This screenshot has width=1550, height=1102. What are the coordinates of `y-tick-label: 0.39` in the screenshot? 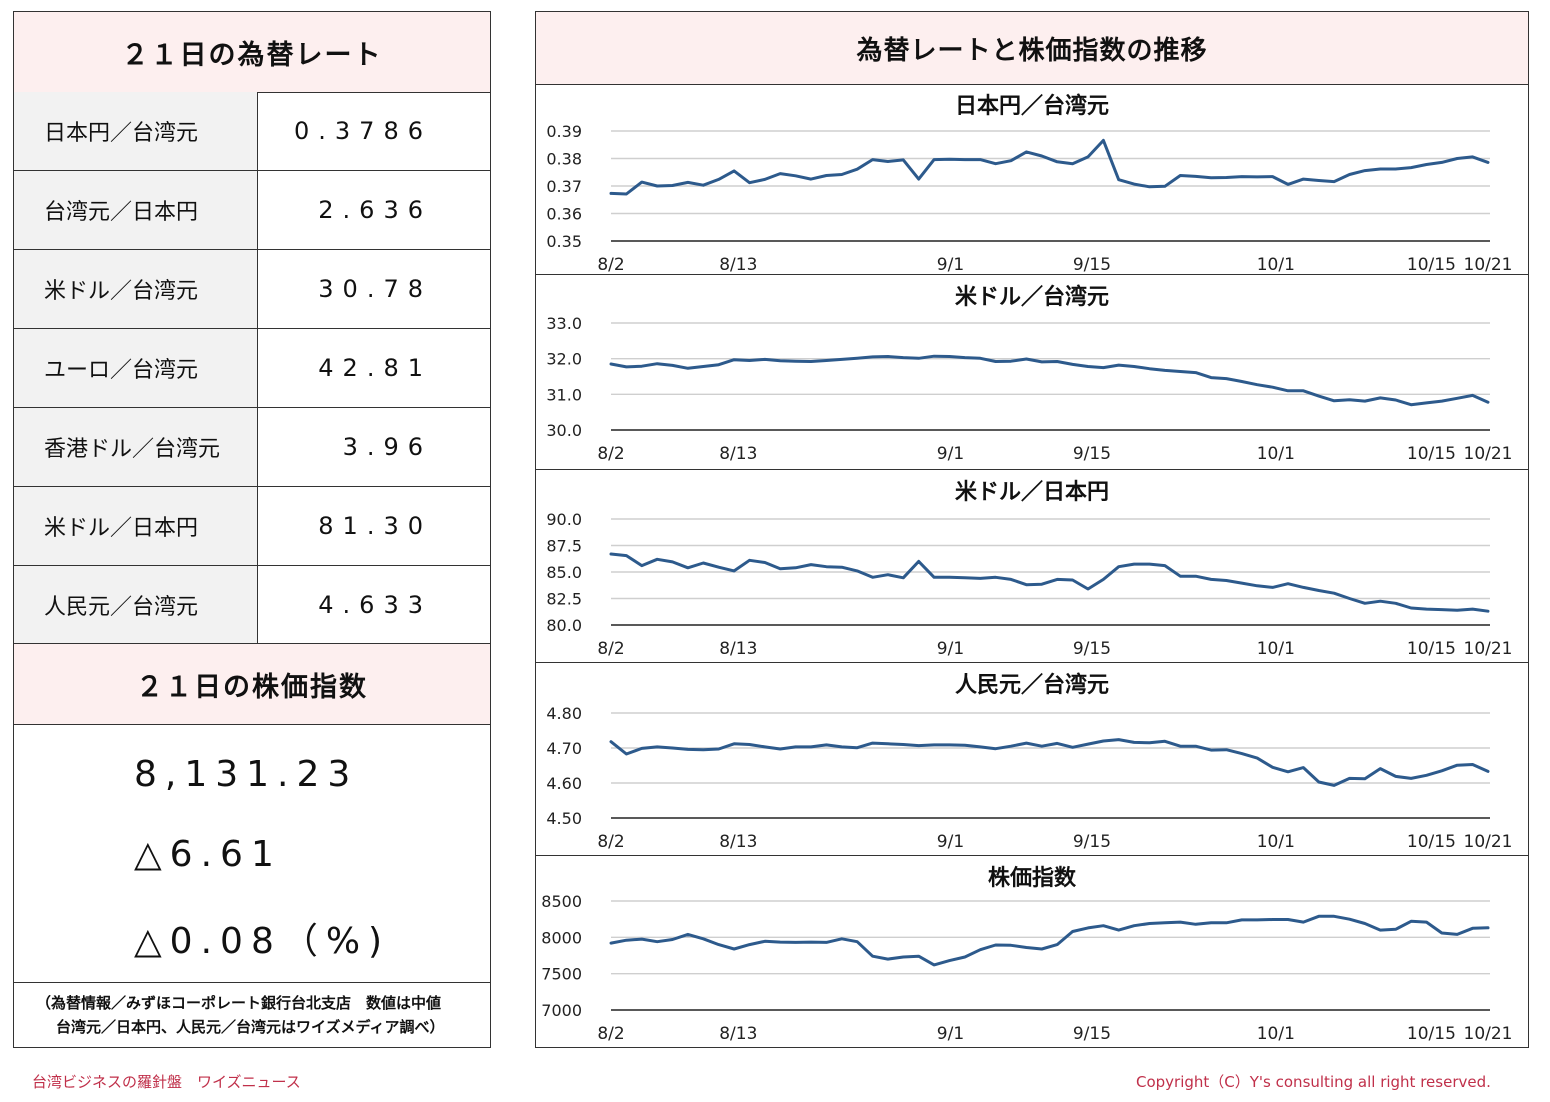 It's located at (564, 131).